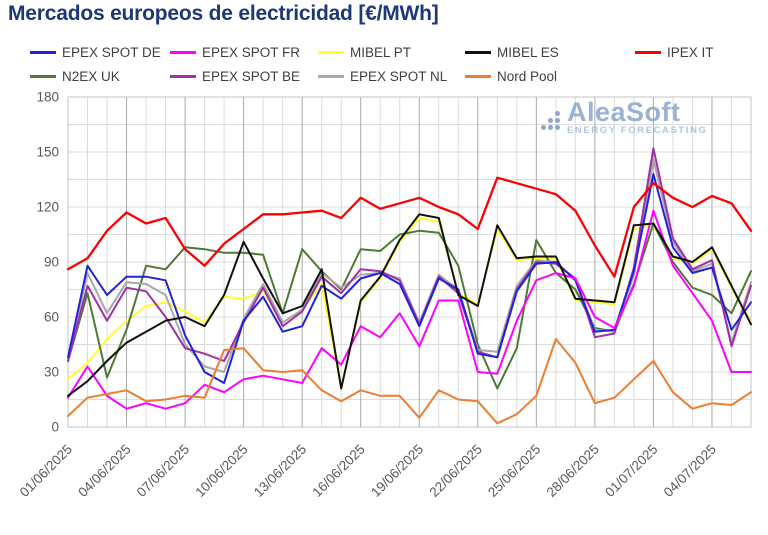 This screenshot has width=768, height=535. What do you see at coordinates (163, 471) in the screenshot?
I see `x-axis-tick-label: 07/06/2025` at bounding box center [163, 471].